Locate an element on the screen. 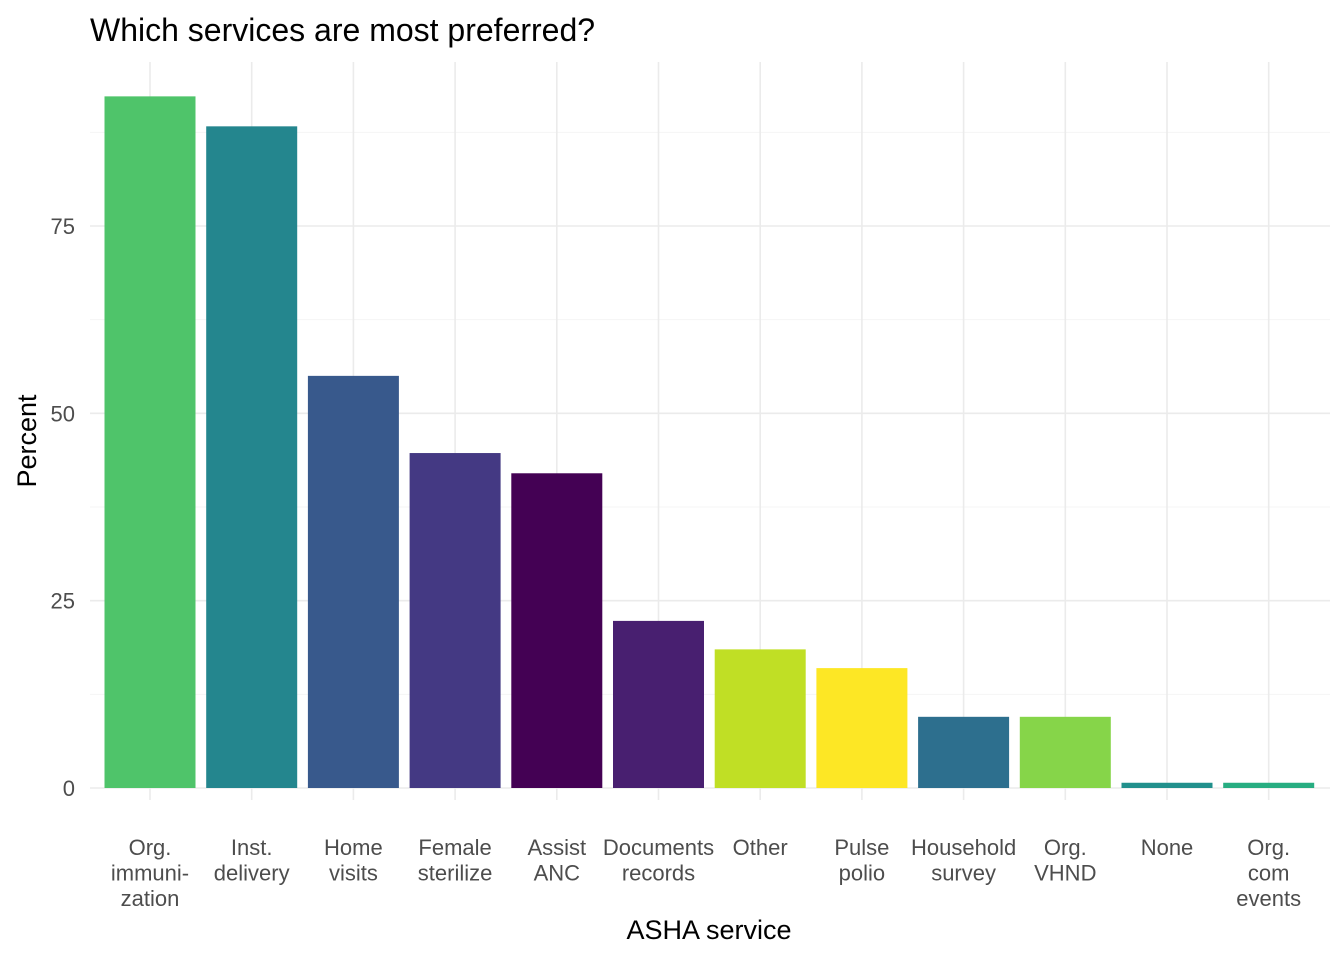 The image size is (1344, 960). x-tick-label: Org. com events is located at coordinates (1268, 873).